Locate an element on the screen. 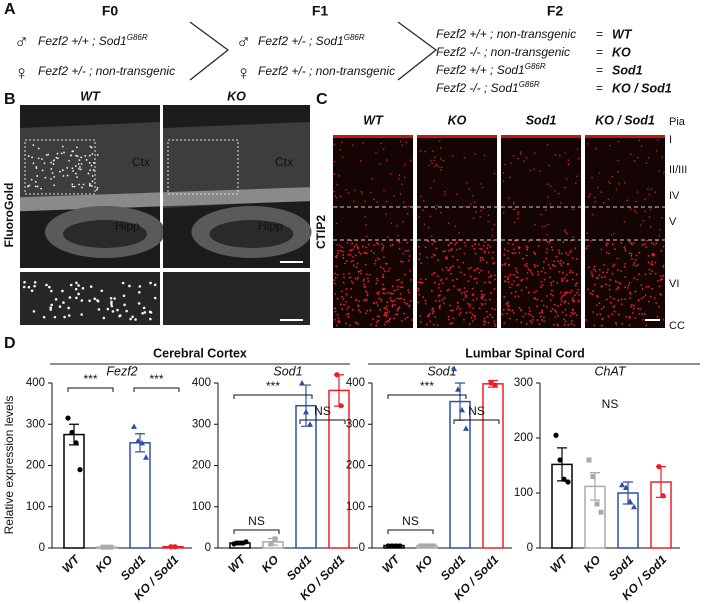 The width and height of the screenshot is (709, 604). equals: = is located at coordinates (599, 70).